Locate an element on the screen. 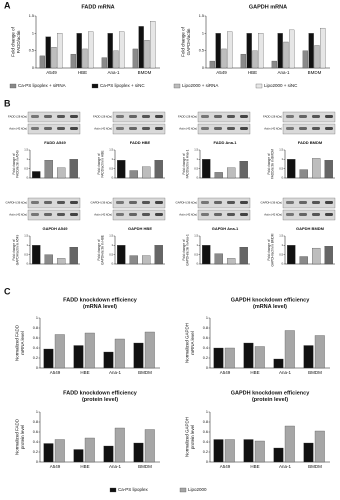 Image resolution: width=340 pixels, height=500 pixels. x-tick-label: HBE is located at coordinates (82, 72).